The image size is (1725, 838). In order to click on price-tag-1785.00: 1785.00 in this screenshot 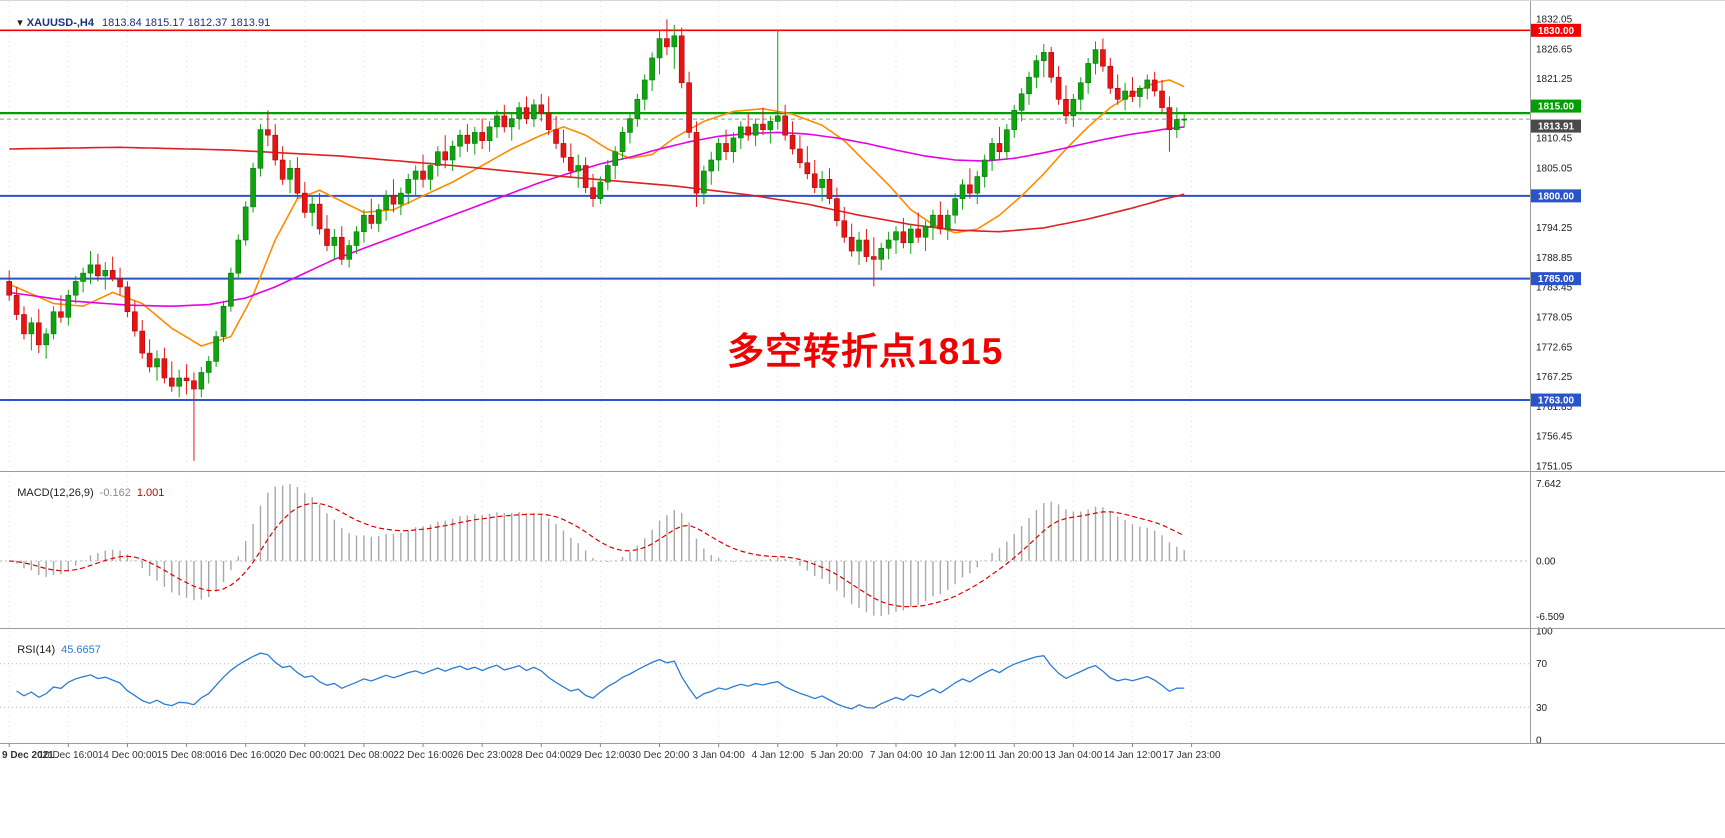, I will do `click(1556, 279)`.